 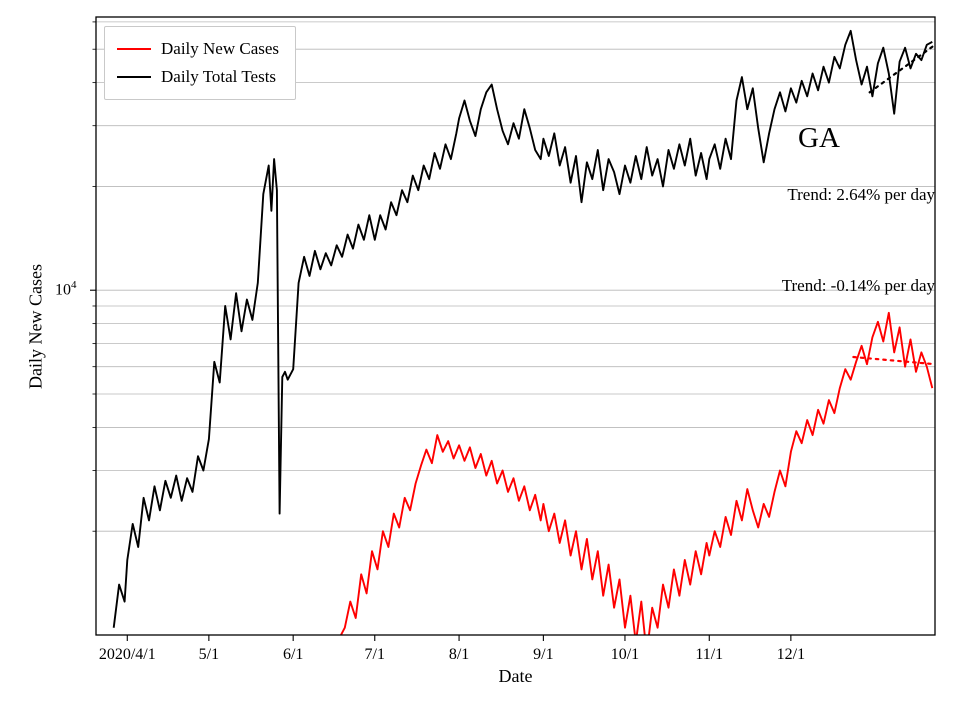 I want to click on x-ticks: 2020/4/1 5/1 6/1 7/1 8/1 9/1 10/1 11/1 12/1, so click(x=452, y=649).